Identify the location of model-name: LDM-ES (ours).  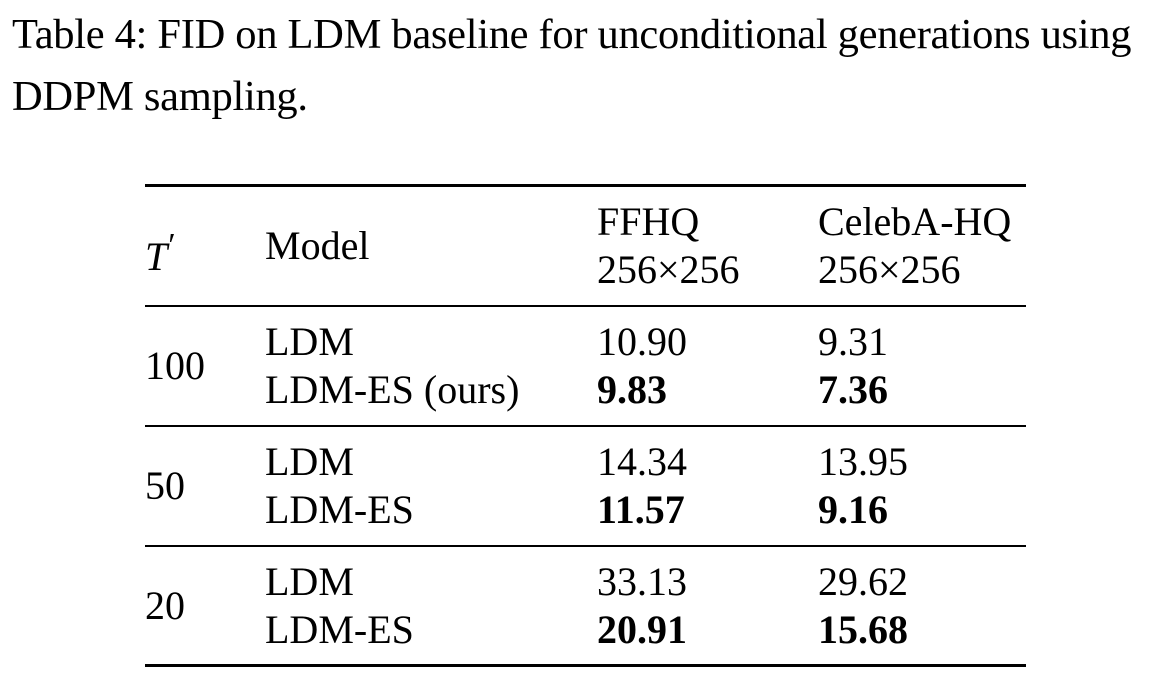
(392, 389).